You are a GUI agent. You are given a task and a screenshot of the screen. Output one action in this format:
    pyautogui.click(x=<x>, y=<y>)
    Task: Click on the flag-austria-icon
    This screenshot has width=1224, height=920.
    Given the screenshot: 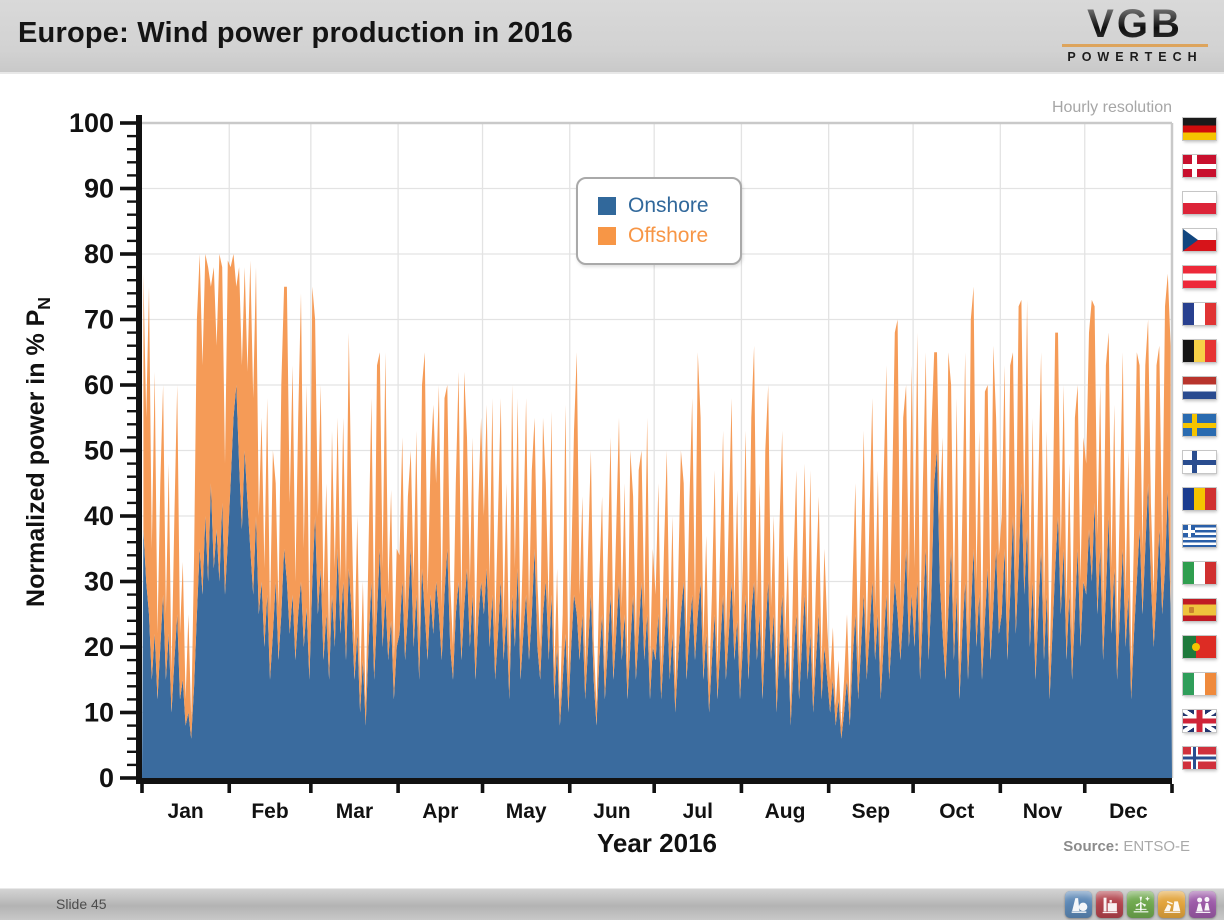 What is the action you would take?
    pyautogui.click(x=1199, y=277)
    